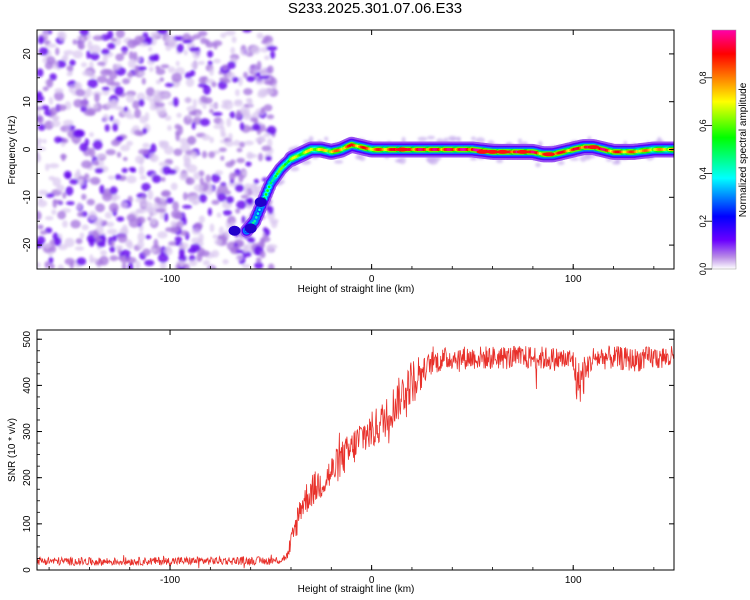 This screenshot has height=600, width=750. Describe the element at coordinates (372, 580) in the screenshot. I see `x-tick-label: 0` at that location.